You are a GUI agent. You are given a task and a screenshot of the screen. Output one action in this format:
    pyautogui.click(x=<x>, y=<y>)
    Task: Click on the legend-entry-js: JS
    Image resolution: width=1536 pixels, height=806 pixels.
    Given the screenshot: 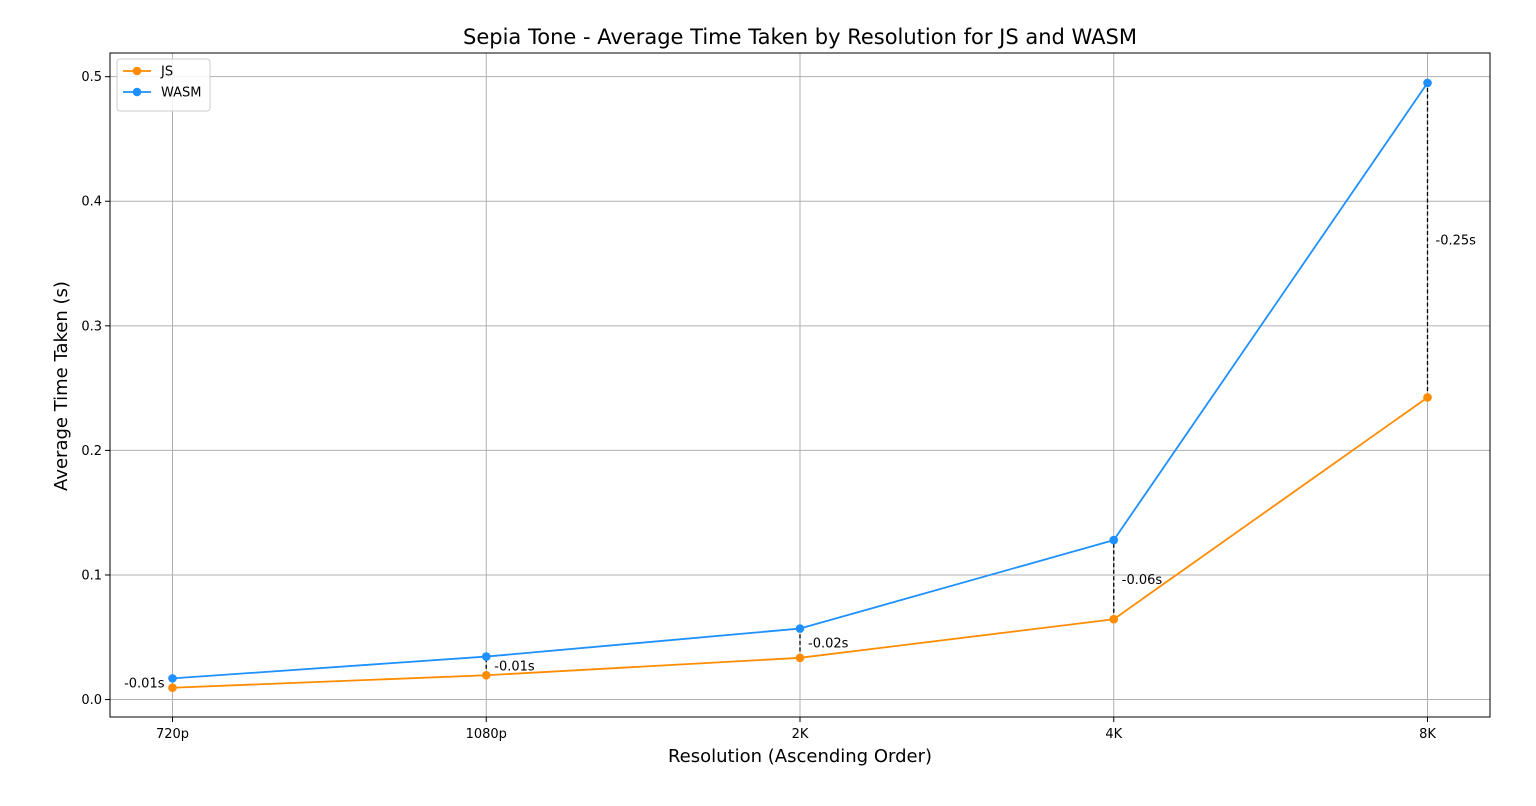 What is the action you would take?
    pyautogui.click(x=148, y=72)
    